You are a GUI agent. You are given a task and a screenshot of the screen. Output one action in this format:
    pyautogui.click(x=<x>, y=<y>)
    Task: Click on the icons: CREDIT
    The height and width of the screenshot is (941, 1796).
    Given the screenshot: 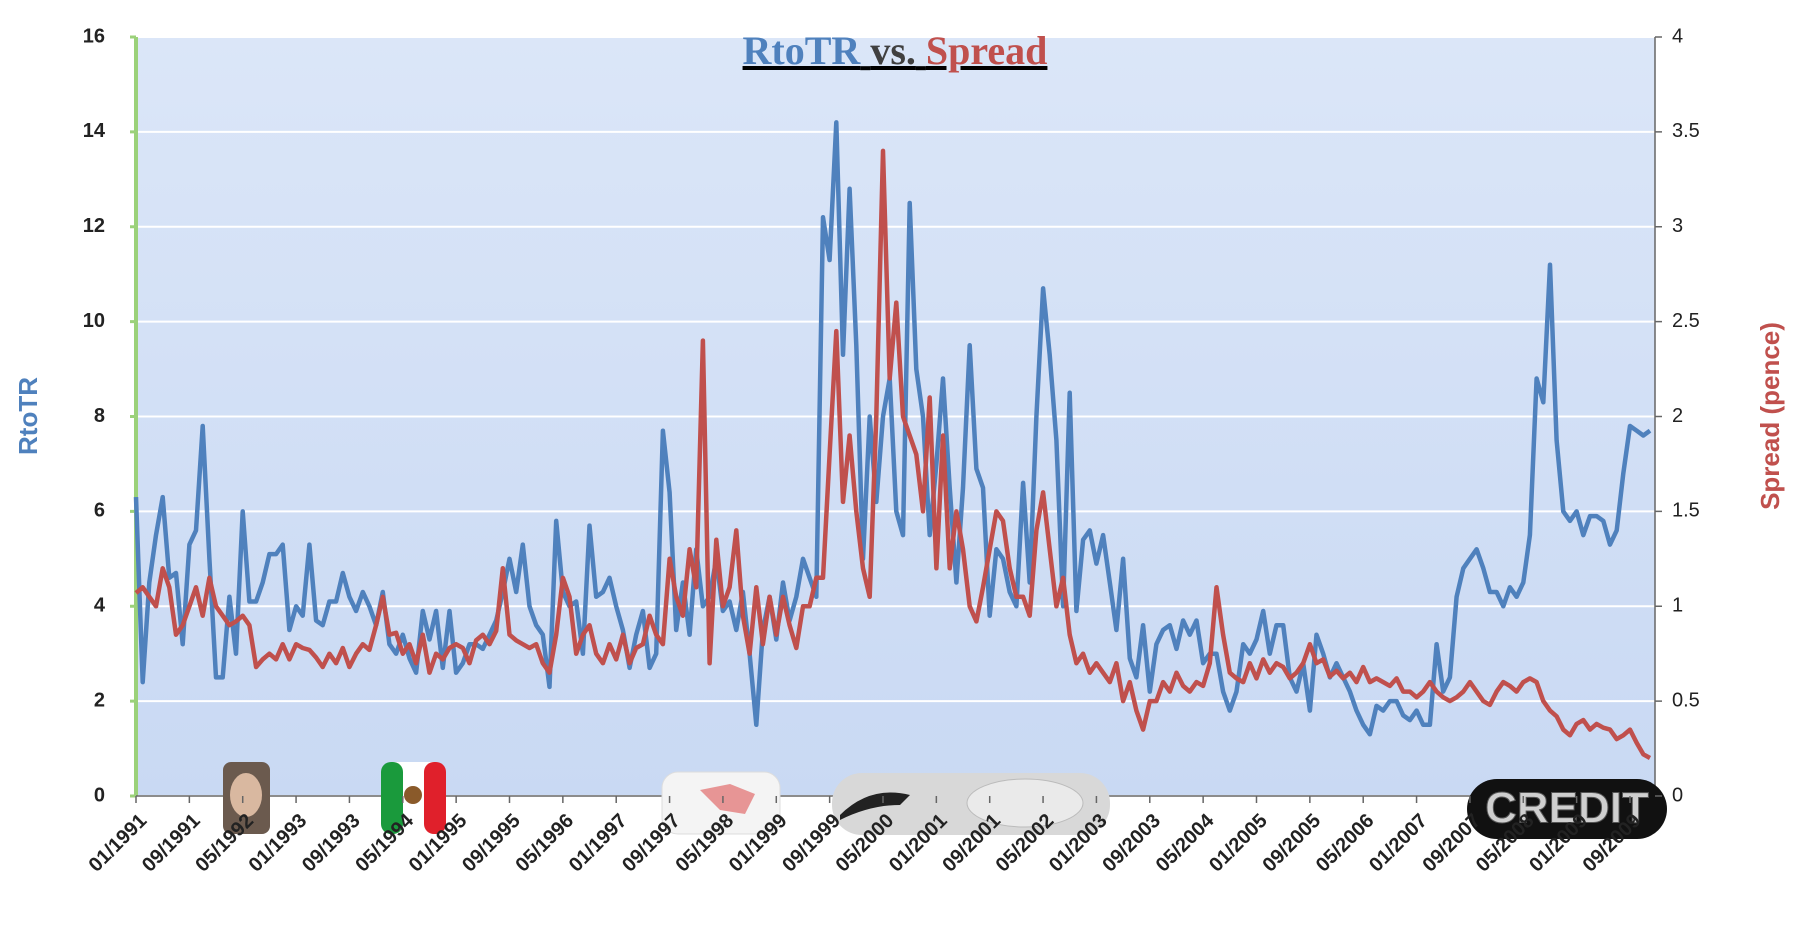 What is the action you would take?
    pyautogui.click(x=945, y=800)
    